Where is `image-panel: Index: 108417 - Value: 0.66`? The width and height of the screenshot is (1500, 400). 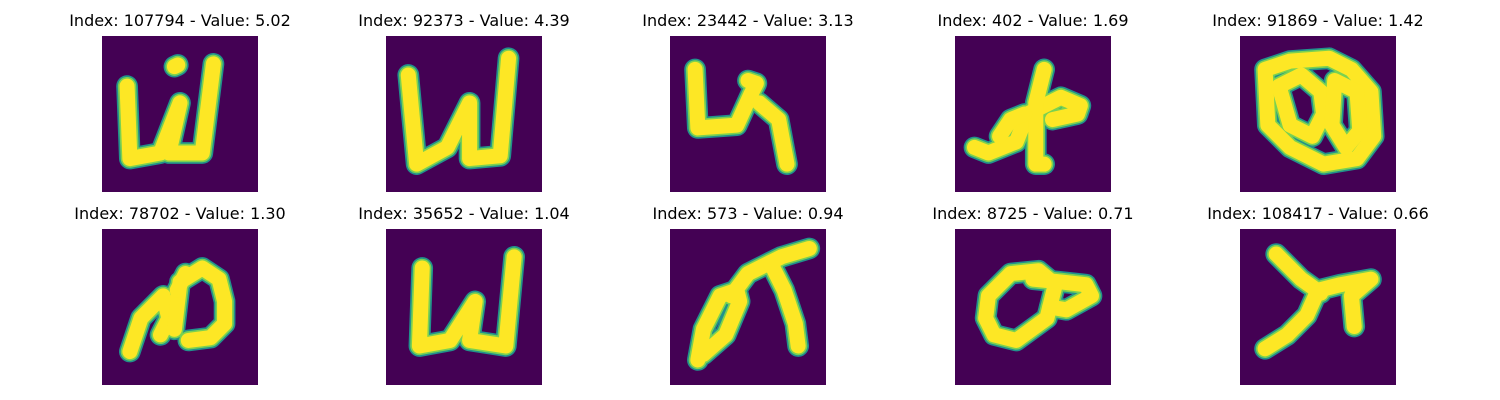 image-panel: Index: 108417 - Value: 0.66 is located at coordinates (1318, 298).